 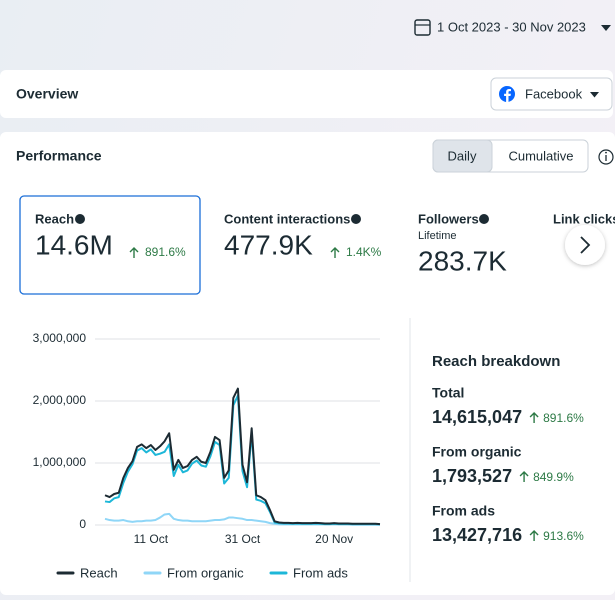 What do you see at coordinates (60, 400) in the screenshot?
I see `y-tick-label: 2,000,000` at bounding box center [60, 400].